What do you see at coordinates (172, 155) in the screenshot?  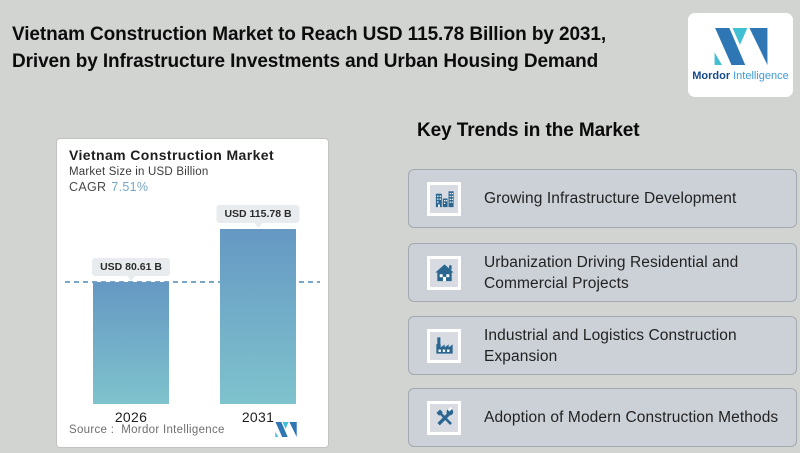 I see `chart-title: Vietnam Construction Market` at bounding box center [172, 155].